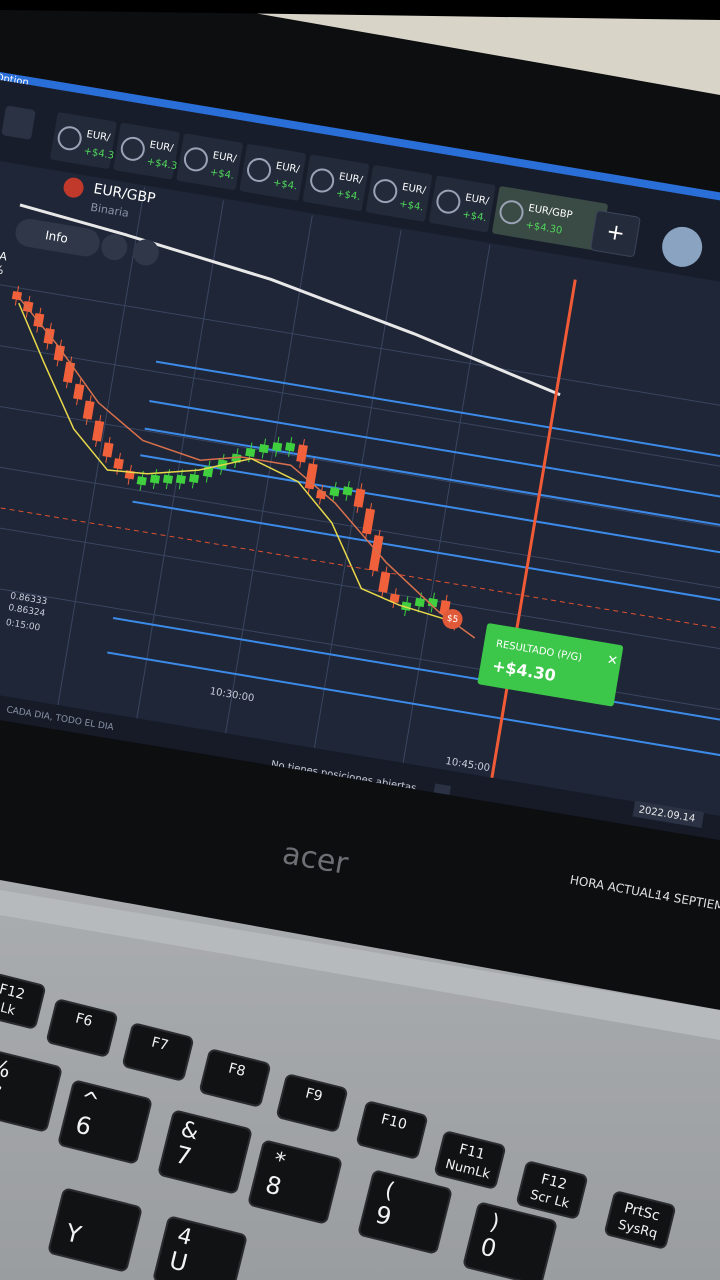 The height and width of the screenshot is (1280, 720). Describe the element at coordinates (185, 1237) in the screenshot. I see `key-sublabel: 4` at that location.